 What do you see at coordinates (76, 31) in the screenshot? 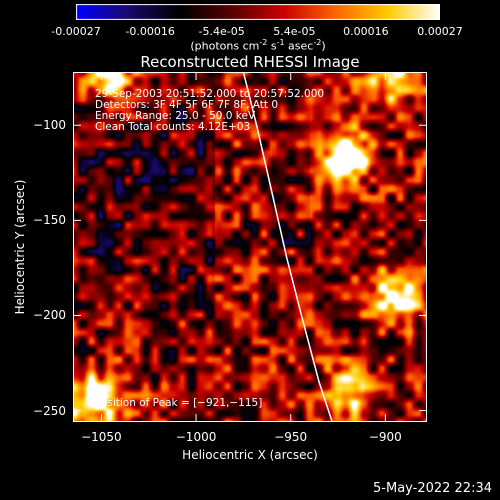
I see `colorbar-tick-label: -0.00027` at bounding box center [76, 31].